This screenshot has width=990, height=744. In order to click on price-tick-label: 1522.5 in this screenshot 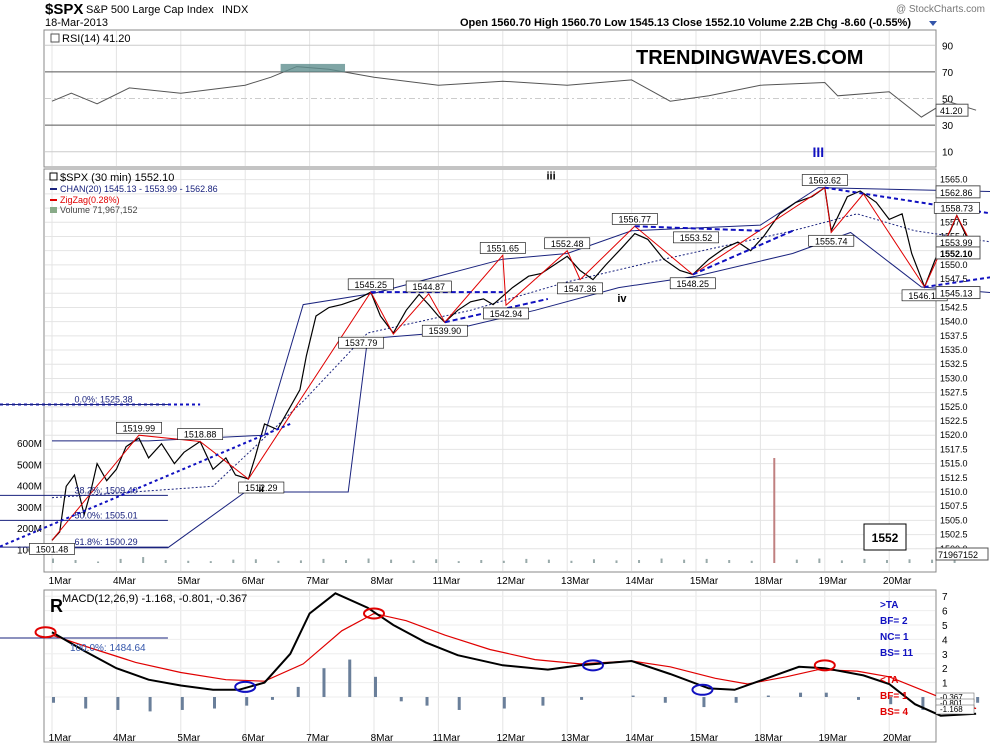, I will do `click(954, 421)`.